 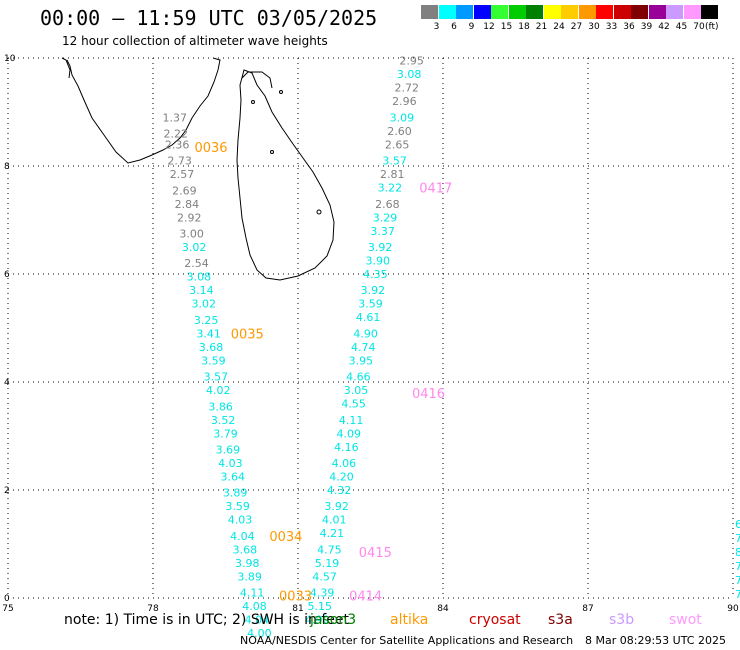 I want to click on wave-height-value: 4.02, so click(x=218, y=390).